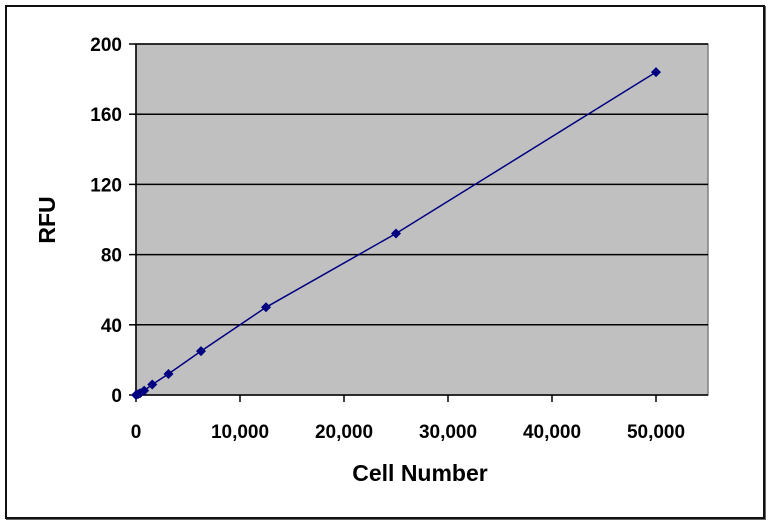 The image size is (768, 522). What do you see at coordinates (113, 221) in the screenshot?
I see `y-axis-ticks: 0 40 80 120 160 200` at bounding box center [113, 221].